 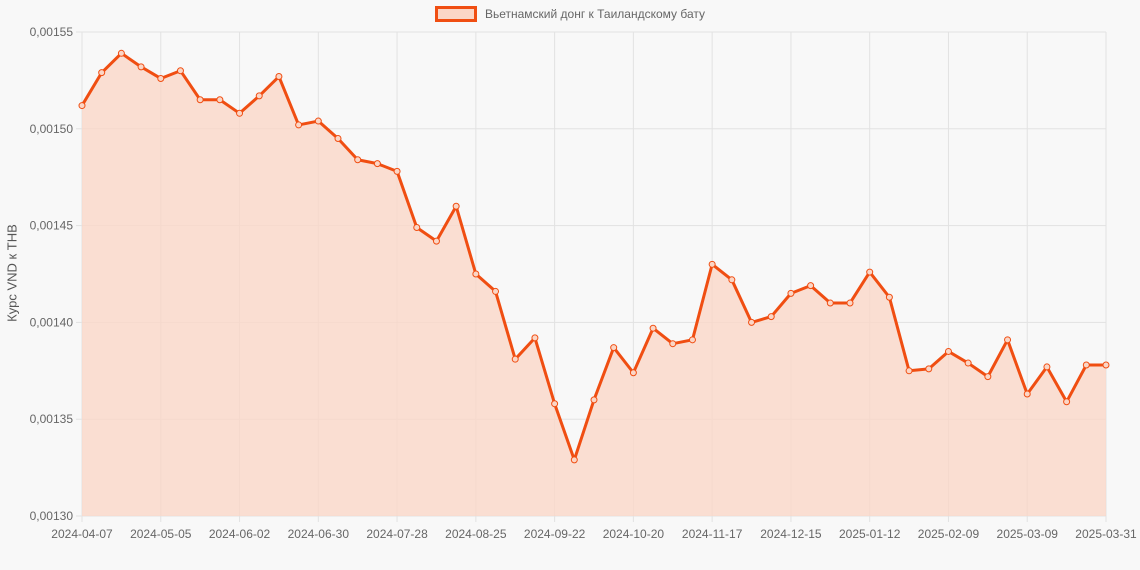 I want to click on legend: Вьетнамский донг к Таиландскому бату, so click(x=570, y=14).